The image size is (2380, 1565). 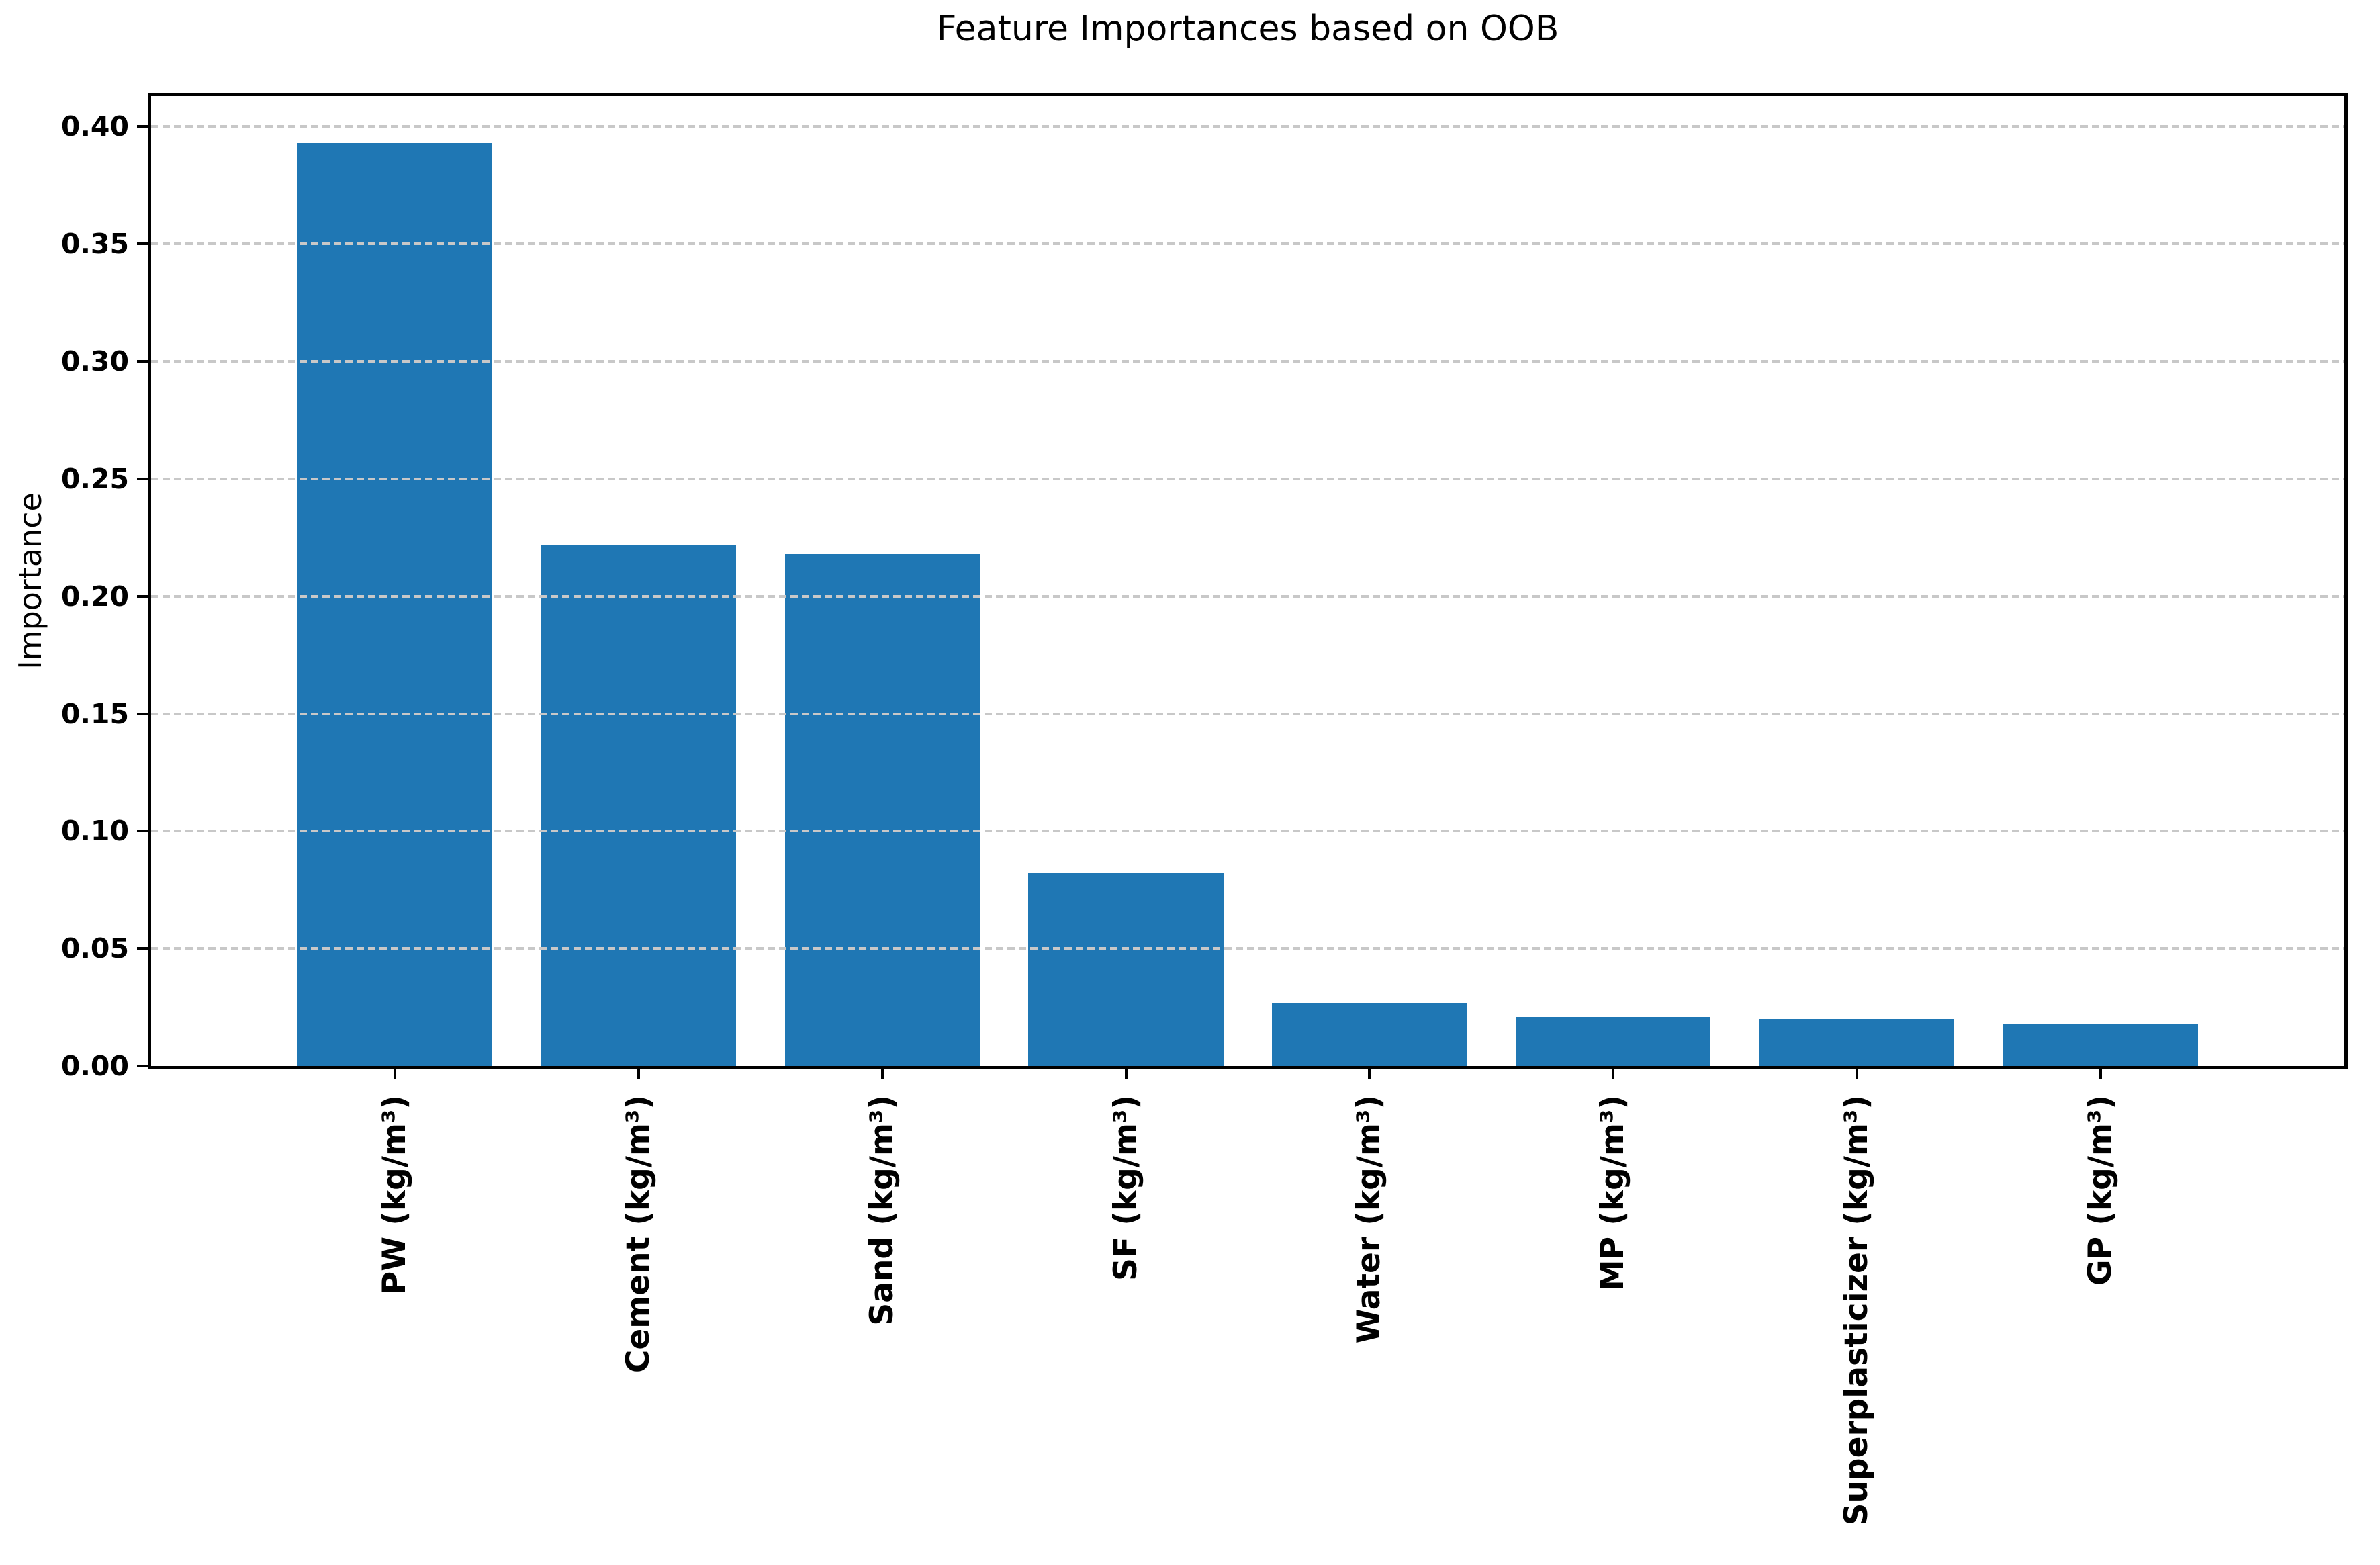 What do you see at coordinates (1247, 29) in the screenshot?
I see `chart-title: Feature Importances based on OOB` at bounding box center [1247, 29].